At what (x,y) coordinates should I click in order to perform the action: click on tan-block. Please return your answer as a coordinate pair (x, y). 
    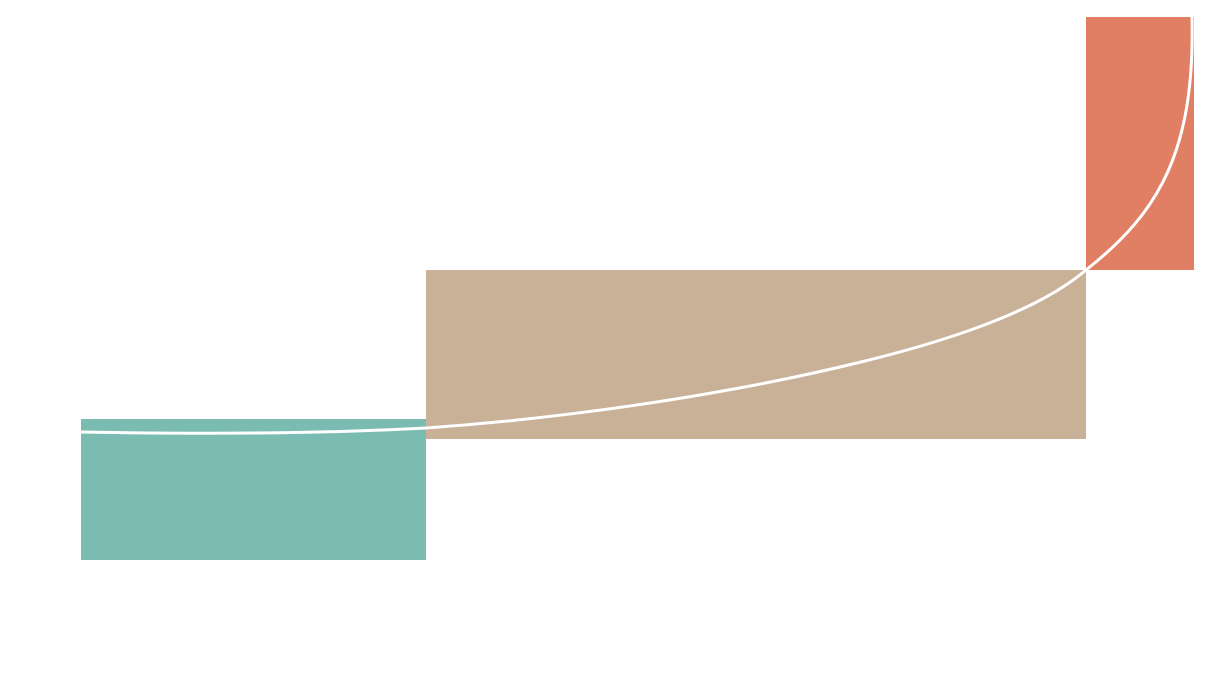
    Looking at the image, I should click on (756, 354).